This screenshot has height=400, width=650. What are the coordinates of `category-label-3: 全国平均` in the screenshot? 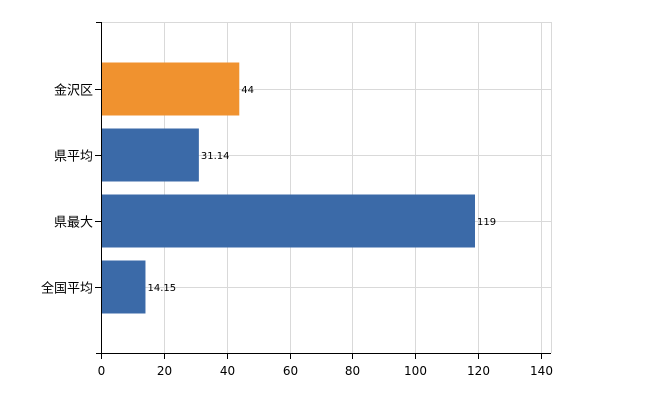 It's located at (67, 289).